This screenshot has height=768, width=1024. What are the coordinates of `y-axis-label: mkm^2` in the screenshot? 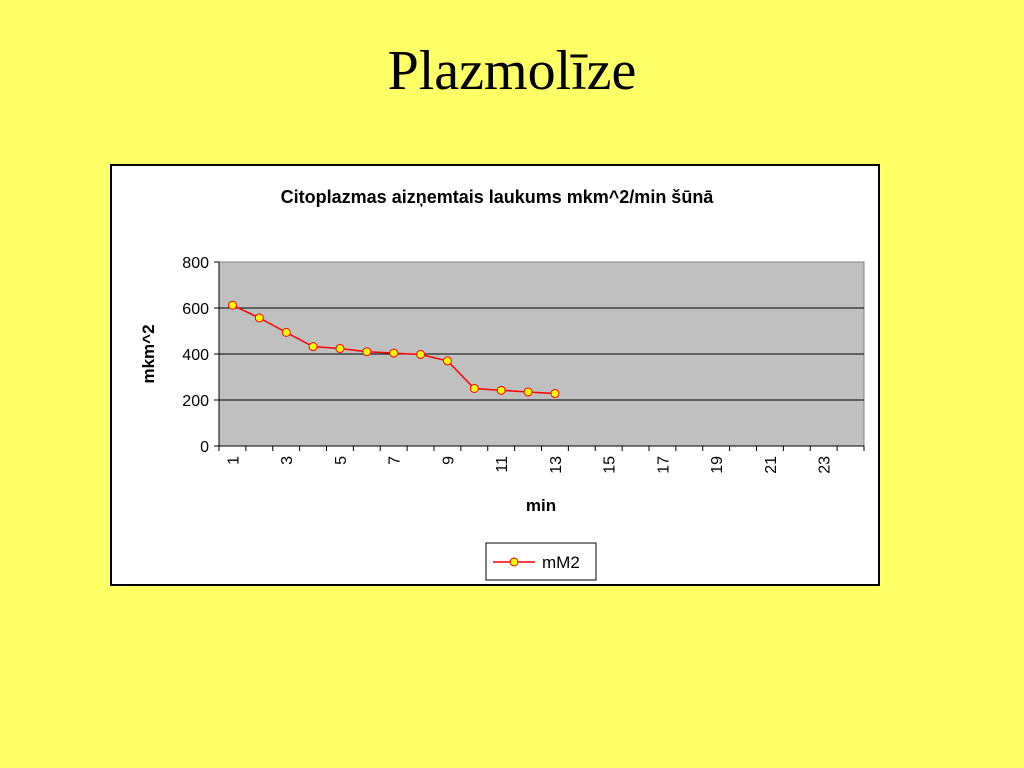 It's located at (148, 353).